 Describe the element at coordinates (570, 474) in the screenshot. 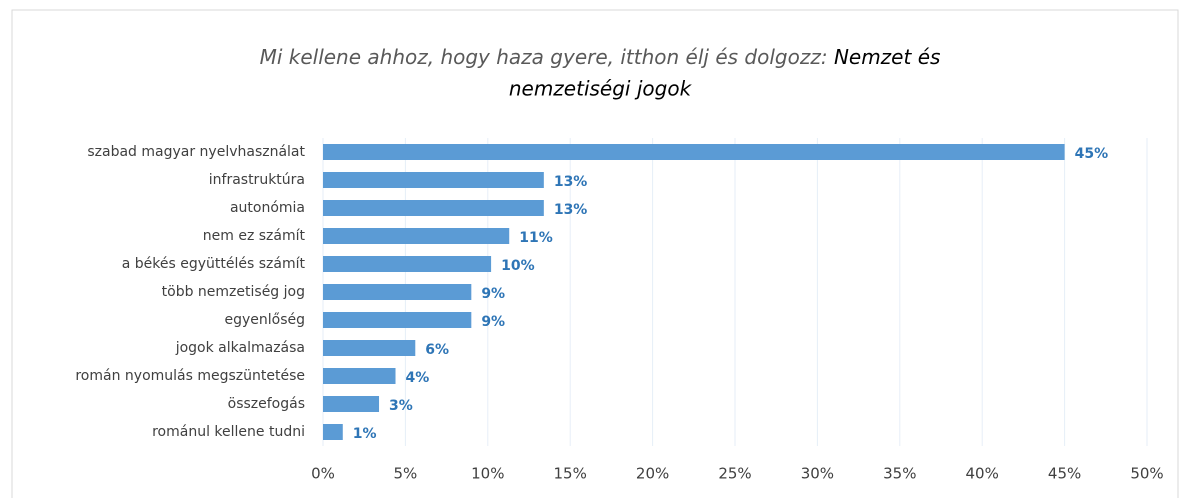

I see `x-tick-label: 15%` at that location.